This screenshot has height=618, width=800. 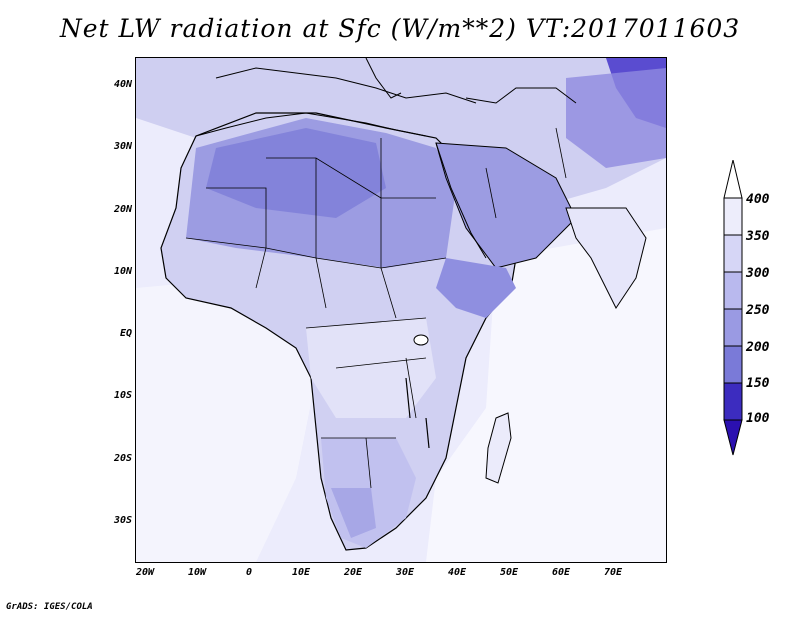 What do you see at coordinates (122, 271) in the screenshot?
I see `lat-label: 10N` at bounding box center [122, 271].